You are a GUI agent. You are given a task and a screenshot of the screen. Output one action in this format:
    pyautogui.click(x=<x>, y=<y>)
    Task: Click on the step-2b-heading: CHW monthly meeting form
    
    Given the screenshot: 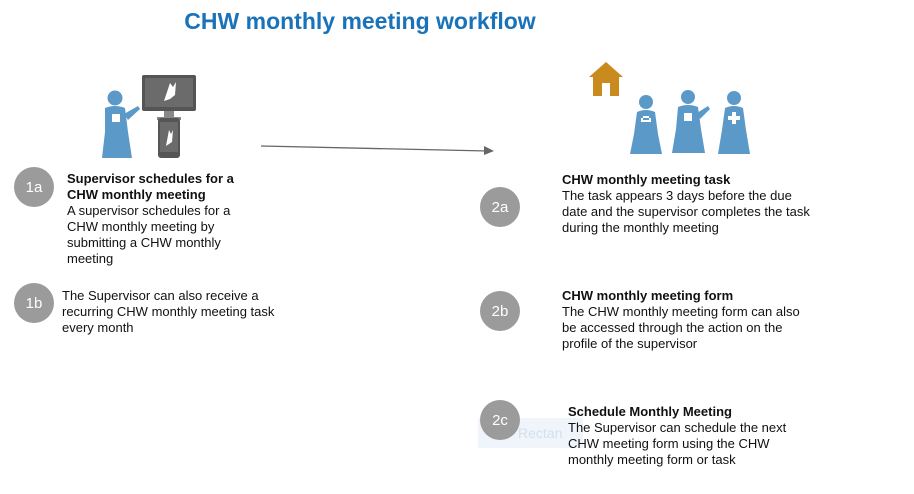 What is the action you would take?
    pyautogui.click(x=648, y=295)
    